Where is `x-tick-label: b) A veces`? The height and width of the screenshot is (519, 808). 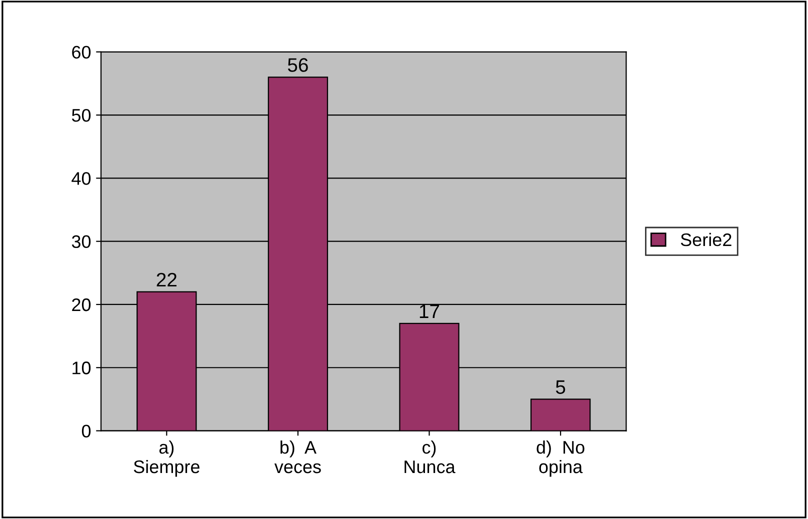
x-tick-label: b) A veces is located at coordinates (297, 457).